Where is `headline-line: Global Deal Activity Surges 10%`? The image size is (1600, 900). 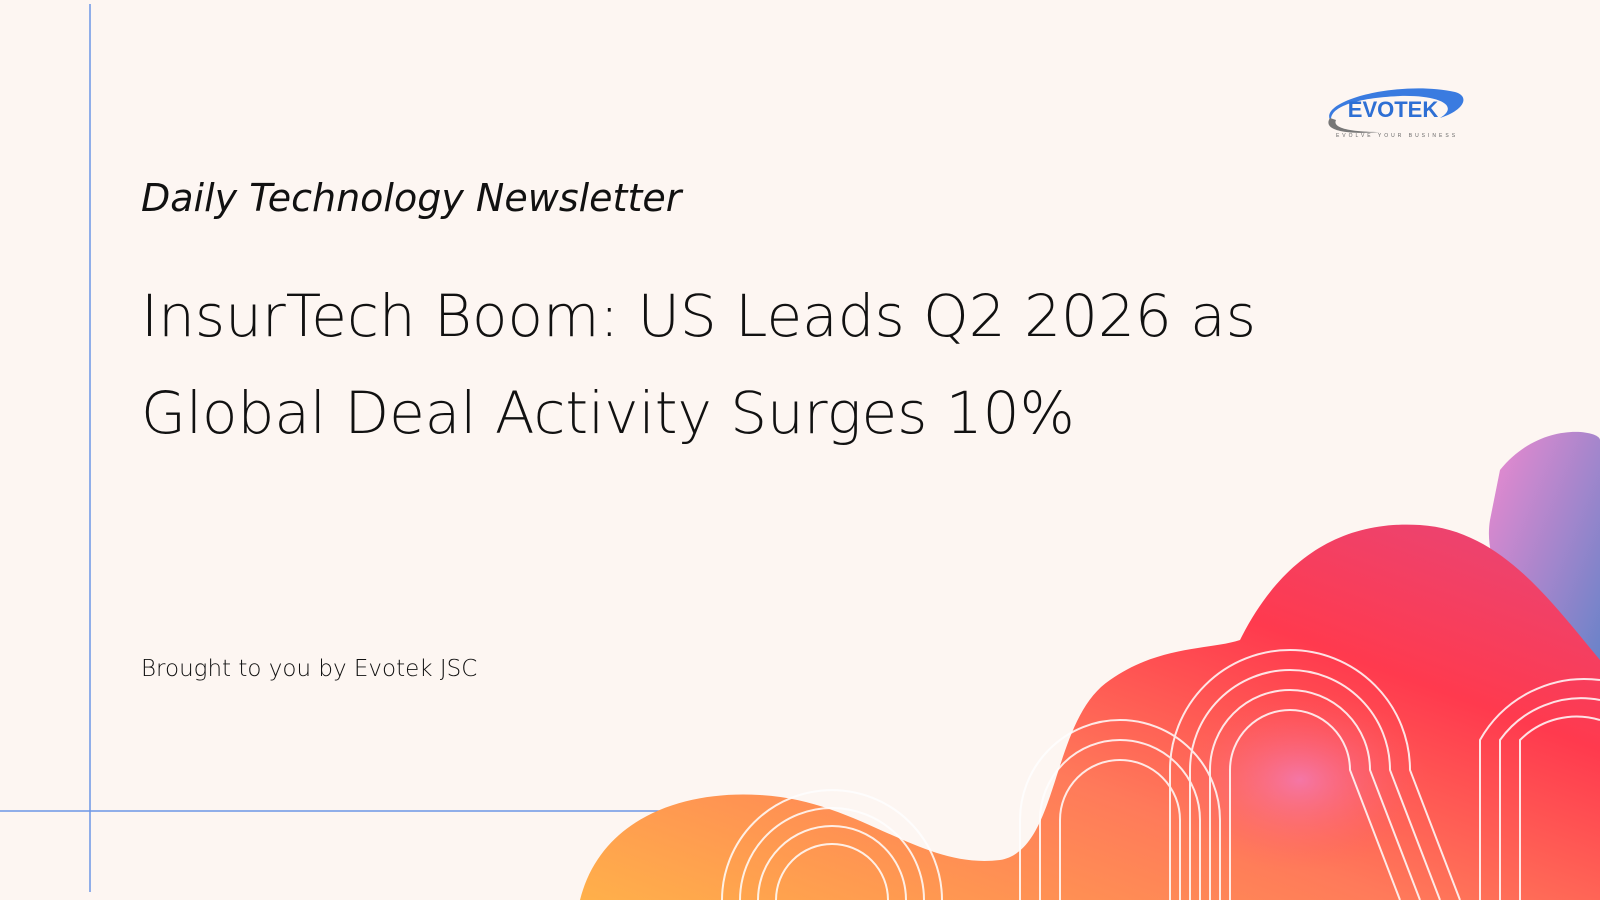
headline-line: Global Deal Activity Surges 10% is located at coordinates (608, 413).